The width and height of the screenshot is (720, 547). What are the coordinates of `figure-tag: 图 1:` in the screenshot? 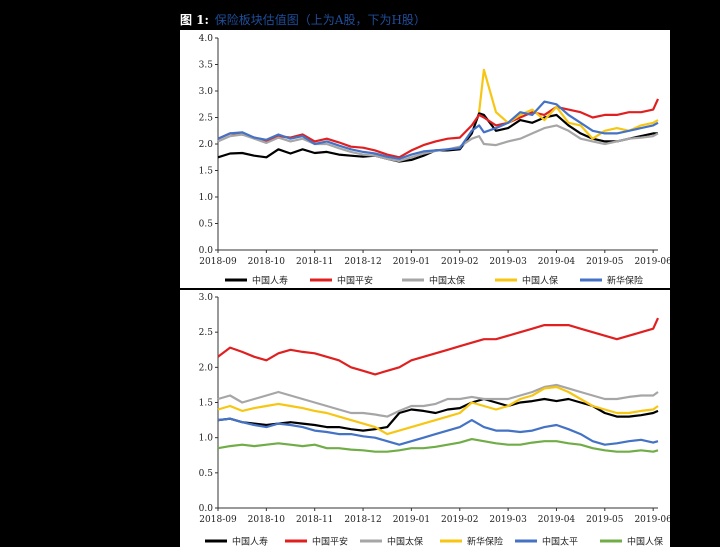 It's located at (194, 20).